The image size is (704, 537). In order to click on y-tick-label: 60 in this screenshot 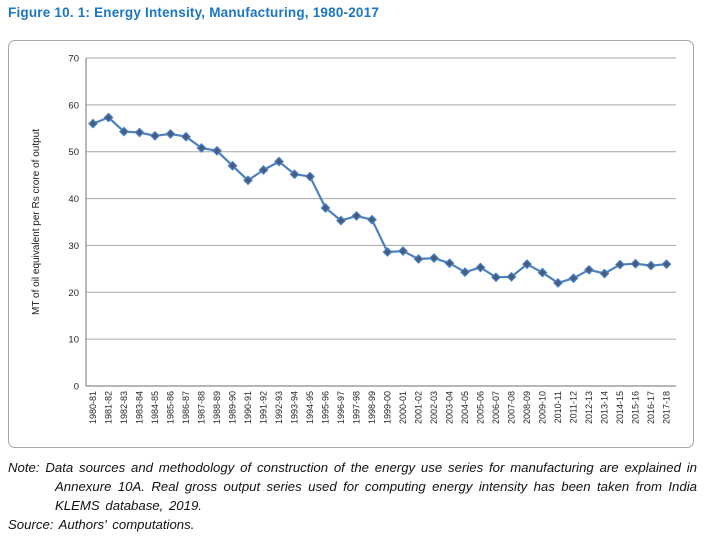, I will do `click(73, 105)`.